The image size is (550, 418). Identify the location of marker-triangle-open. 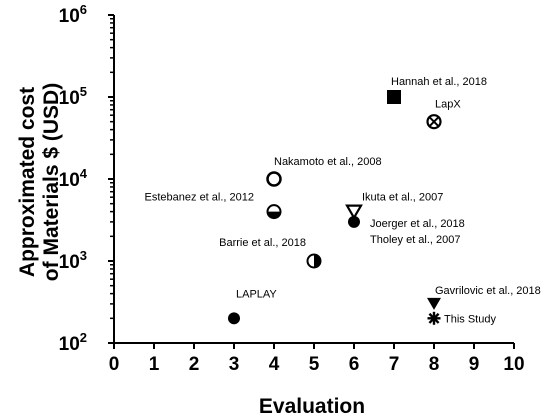
(354, 212).